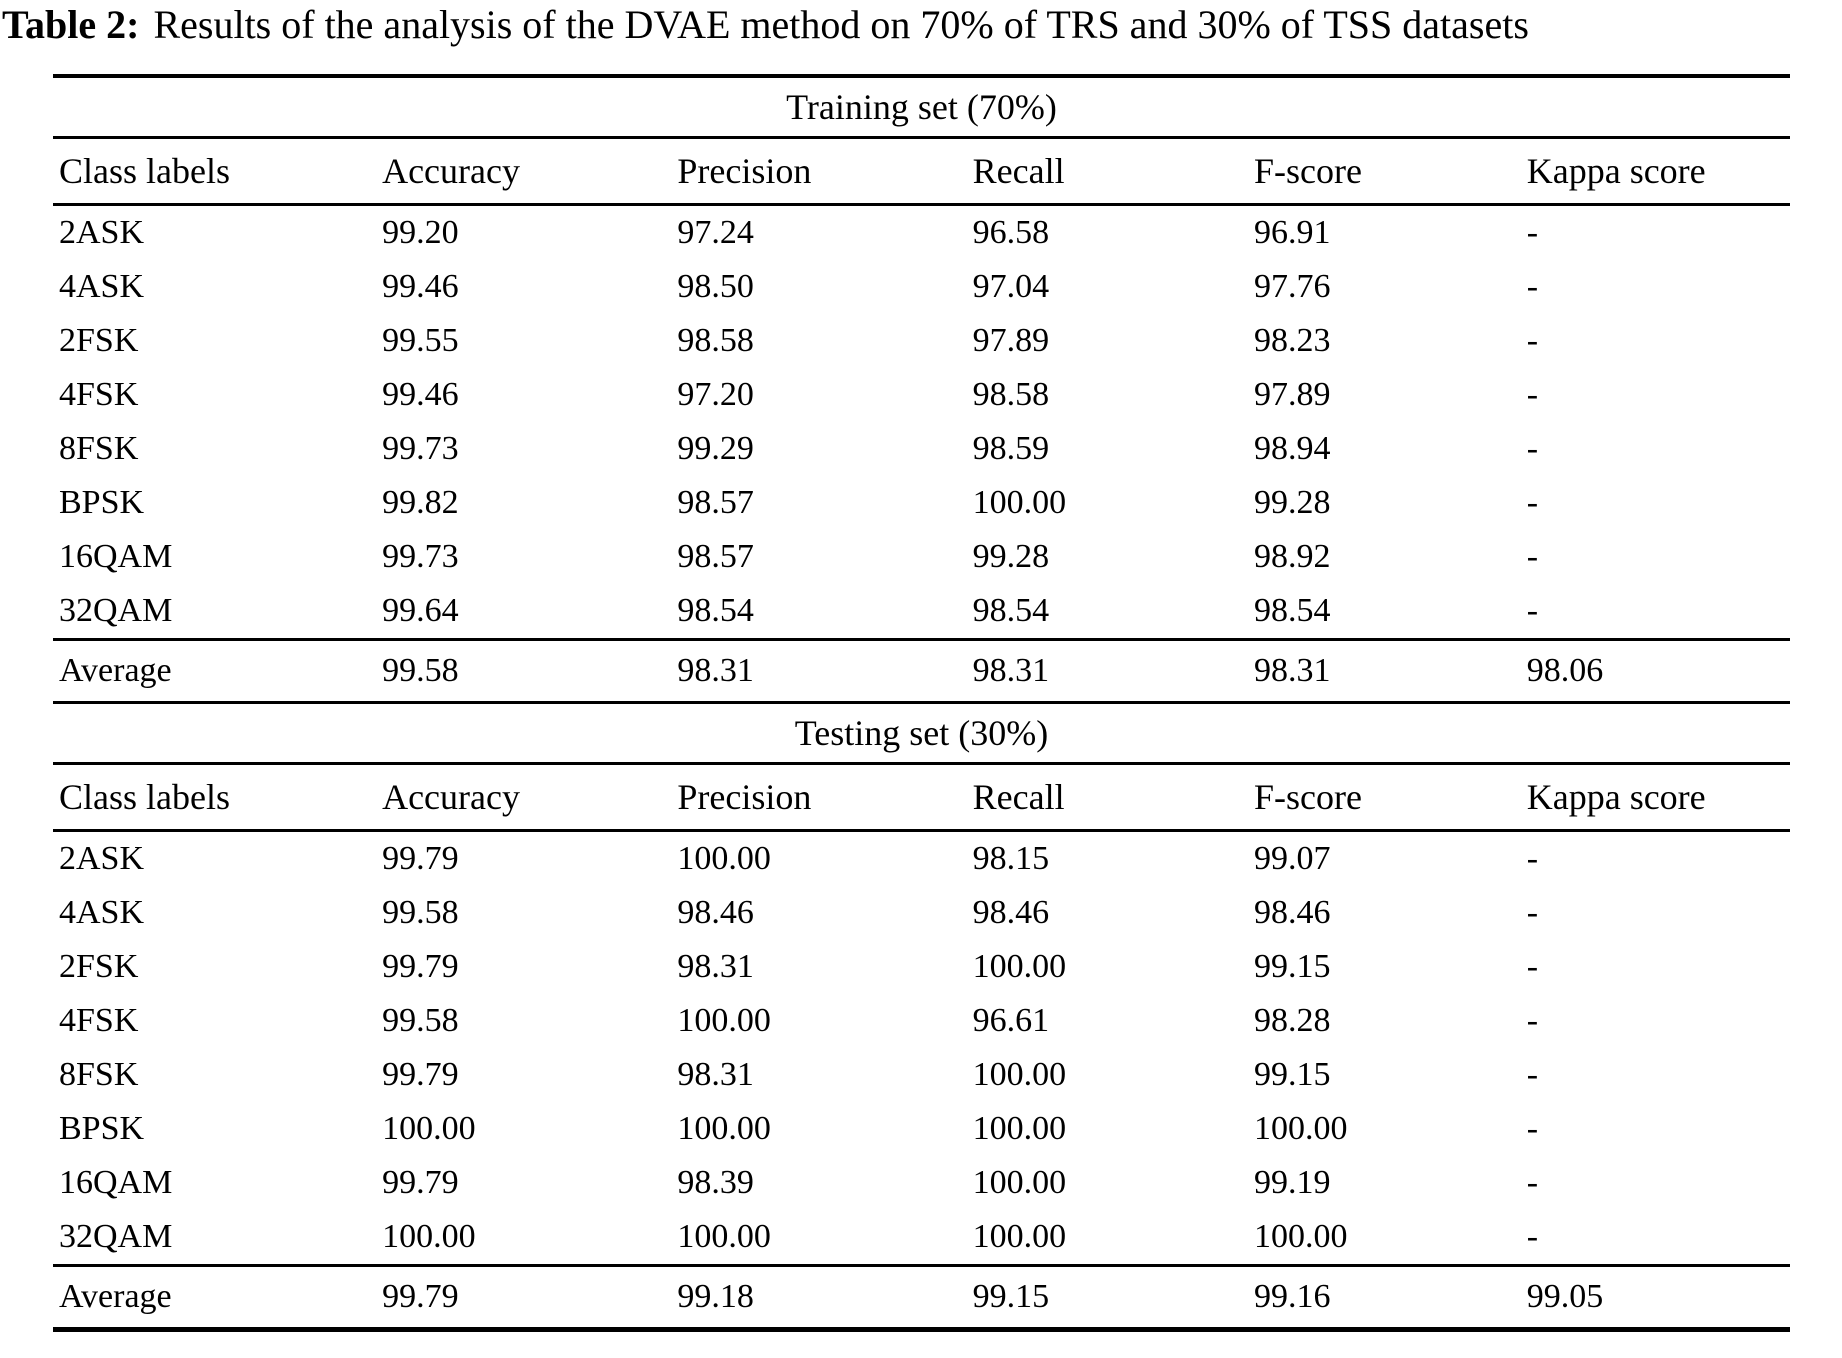  I want to click on value-cell: 98.57, so click(715, 502).